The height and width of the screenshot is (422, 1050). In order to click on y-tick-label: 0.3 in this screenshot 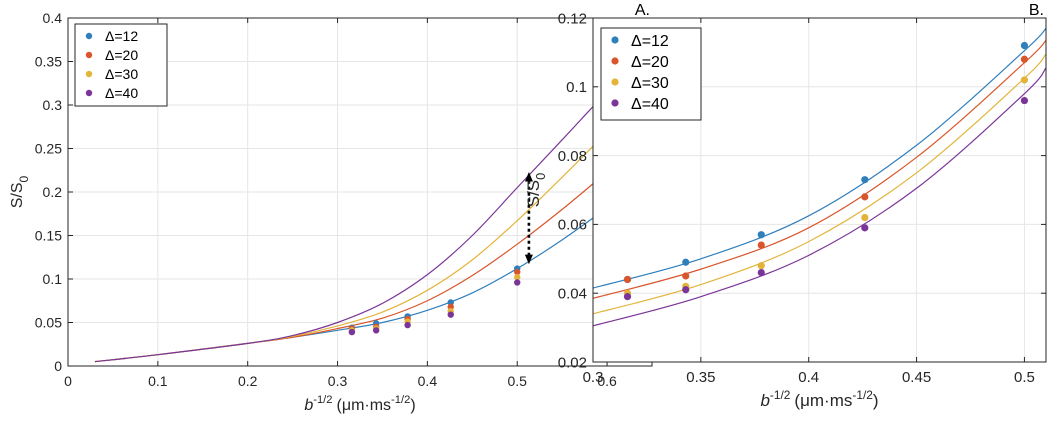, I will do `click(53, 105)`.